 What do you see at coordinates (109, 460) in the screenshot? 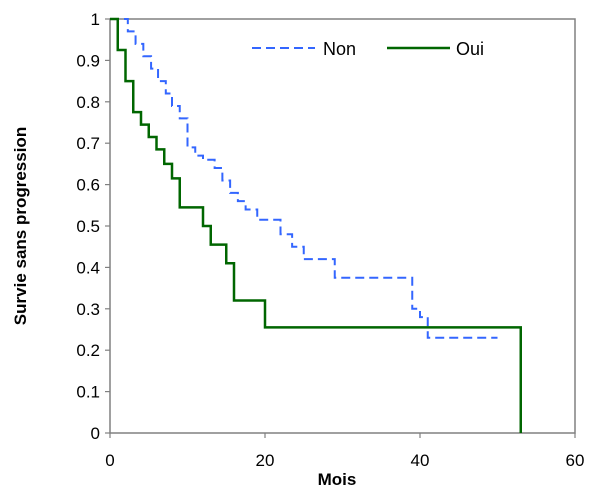
I see `x-tick-label: 0` at bounding box center [109, 460].